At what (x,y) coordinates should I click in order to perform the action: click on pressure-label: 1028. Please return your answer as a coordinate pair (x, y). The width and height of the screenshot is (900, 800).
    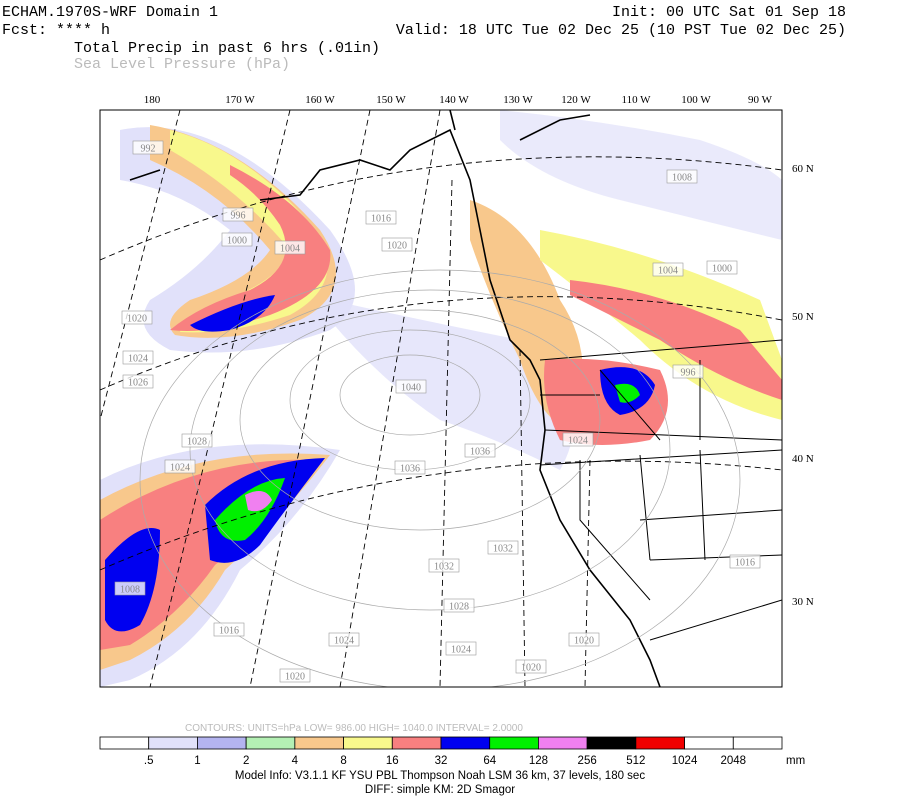
    Looking at the image, I should click on (459, 607).